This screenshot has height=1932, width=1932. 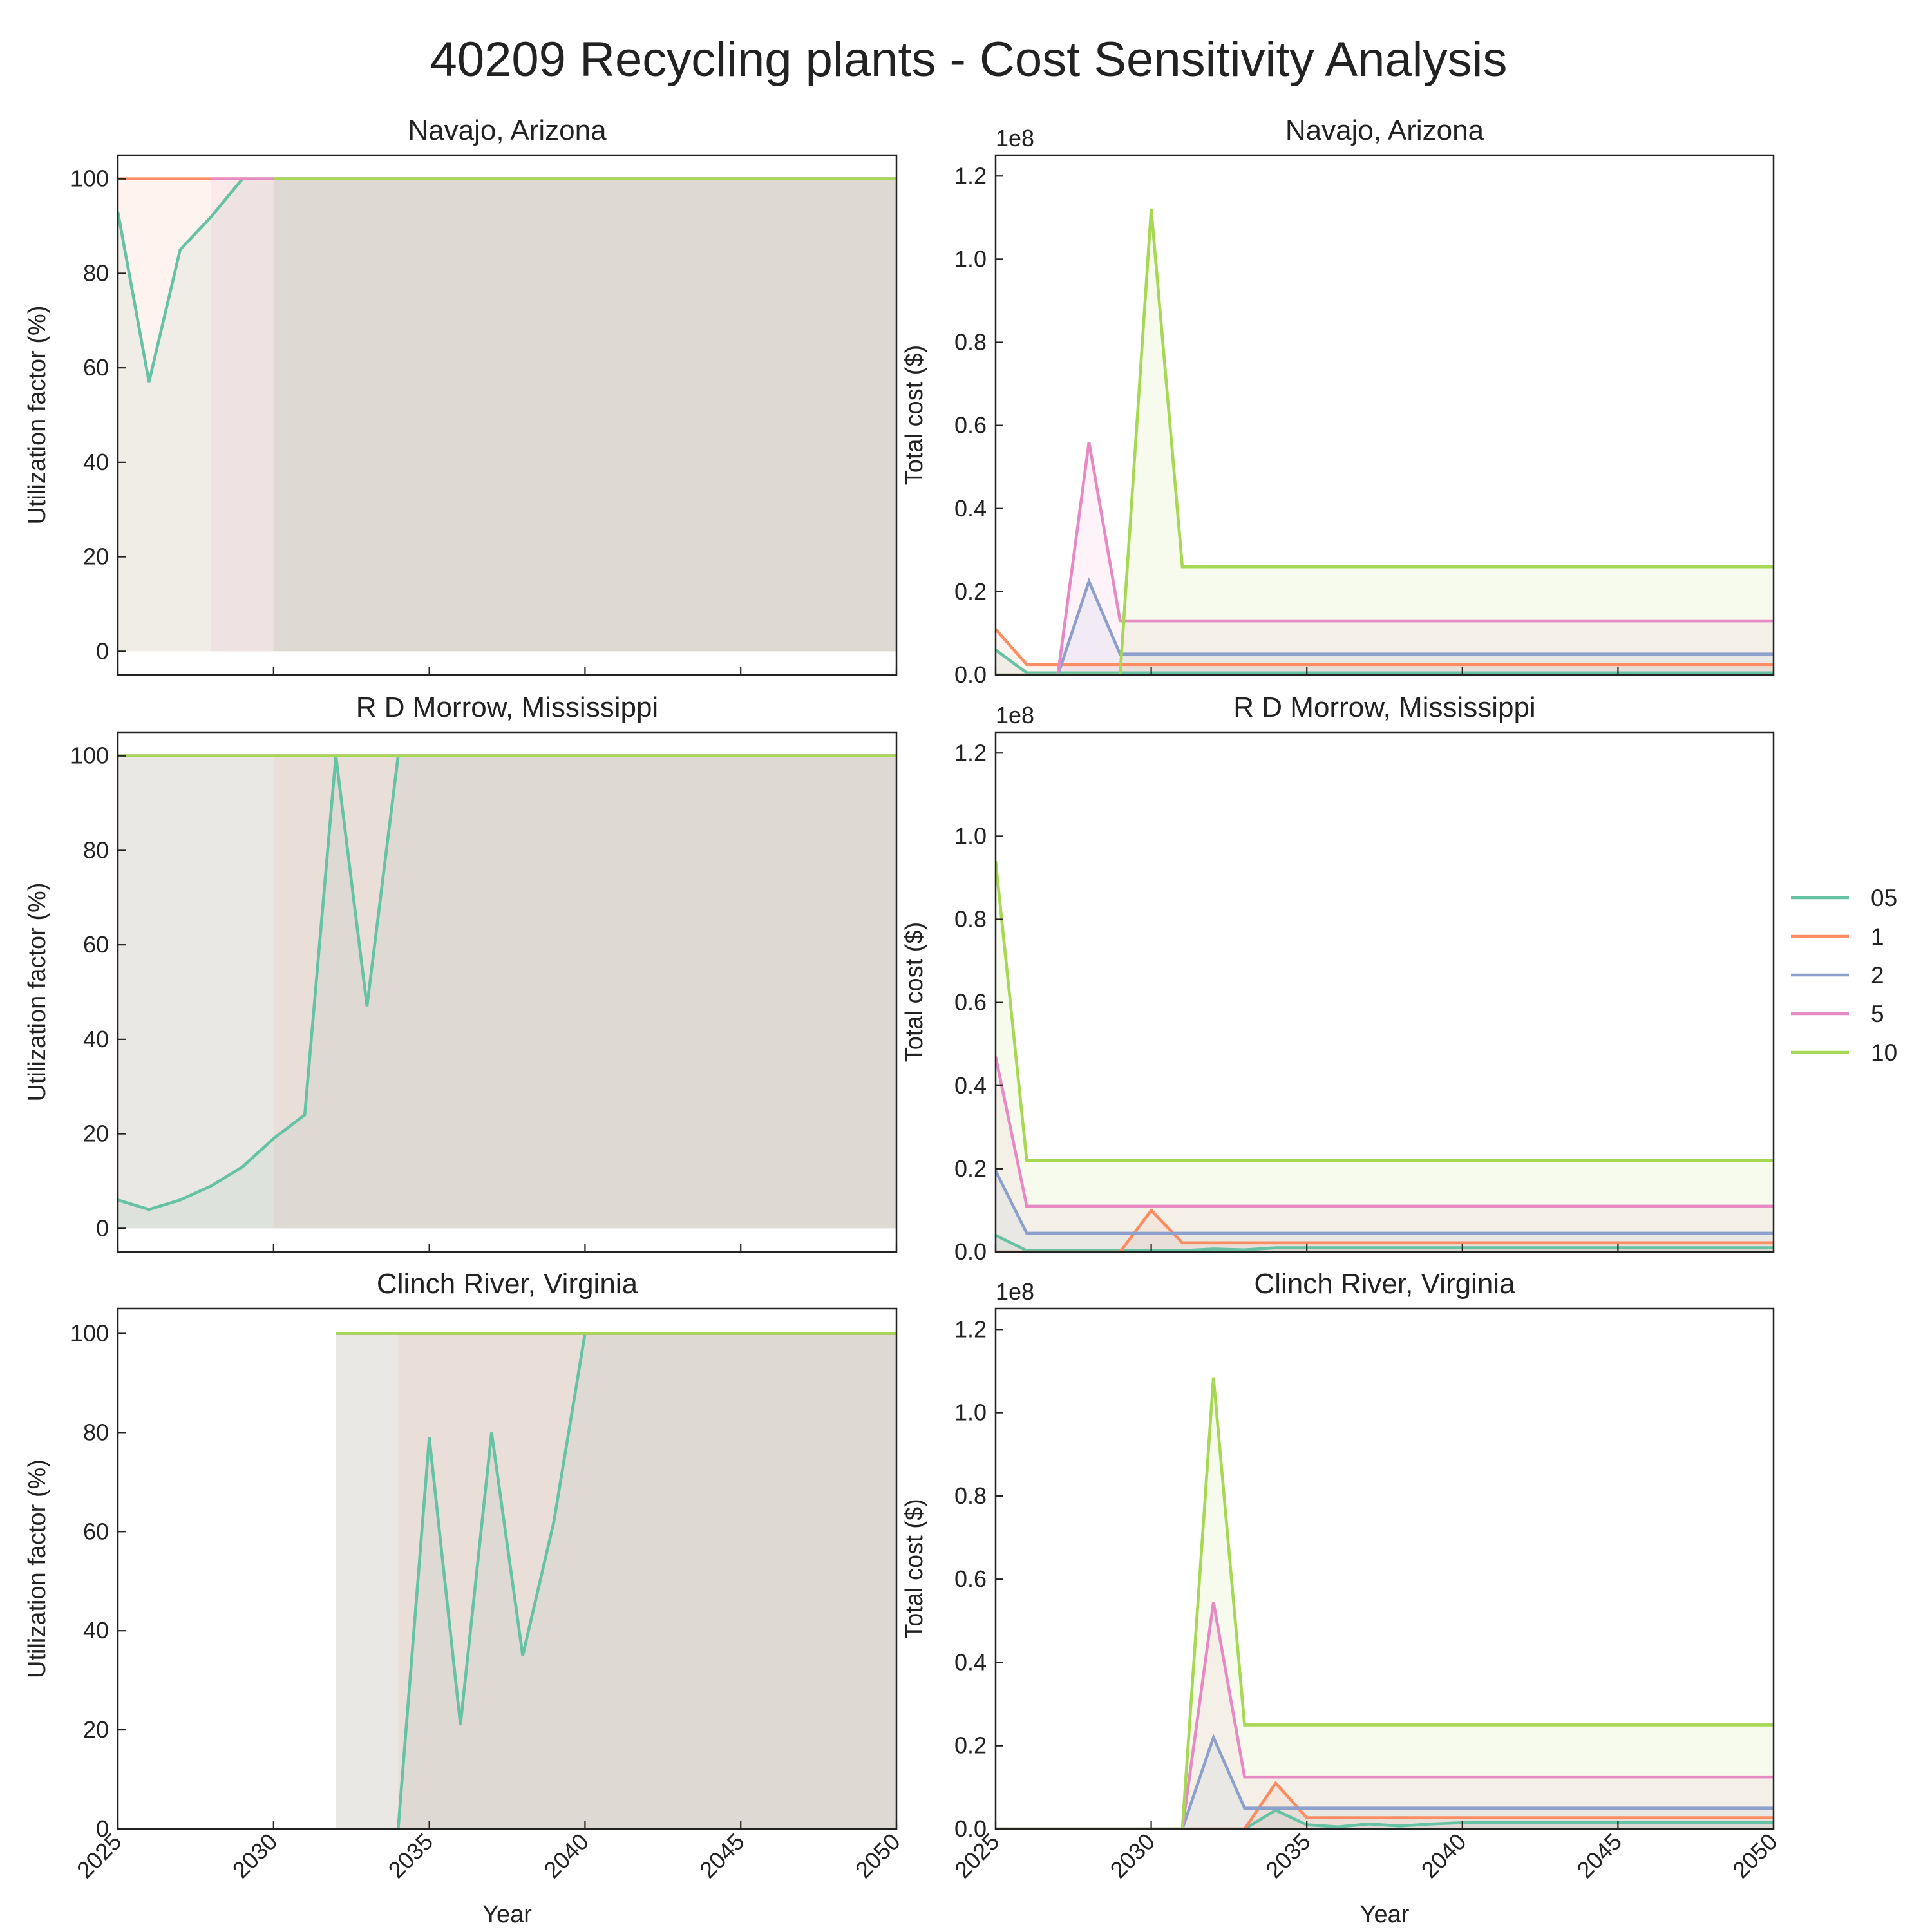 What do you see at coordinates (507, 708) in the screenshot?
I see `panel-title: R D Morrow, Mississippi` at bounding box center [507, 708].